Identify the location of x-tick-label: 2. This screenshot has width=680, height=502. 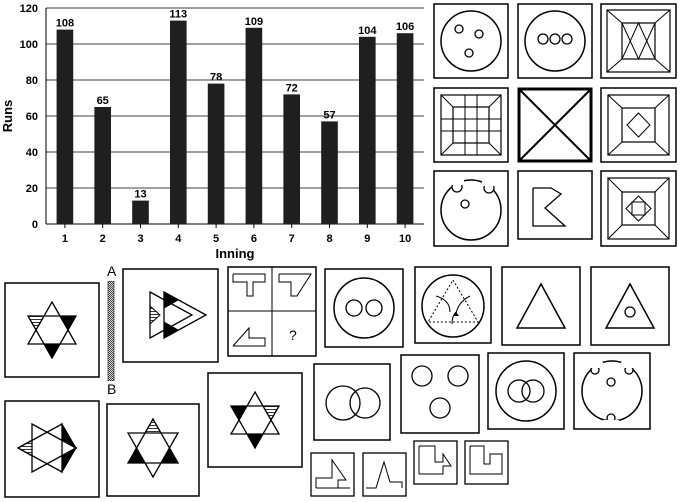
(103, 239).